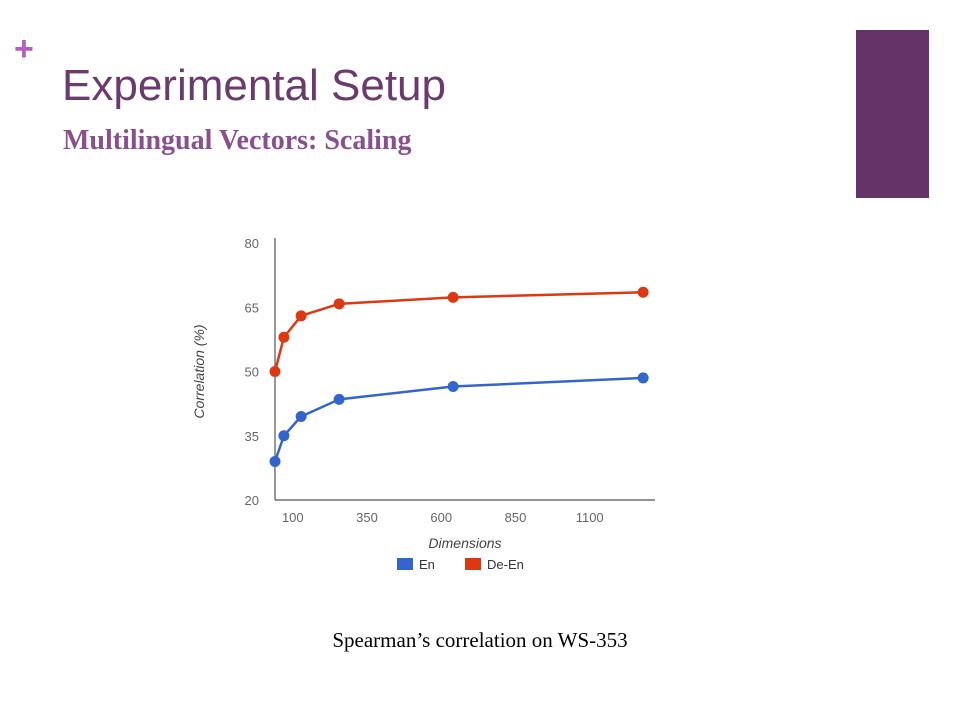 This screenshot has height=720, width=960. Describe the element at coordinates (252, 500) in the screenshot. I see `y-tick-label: 20` at that location.